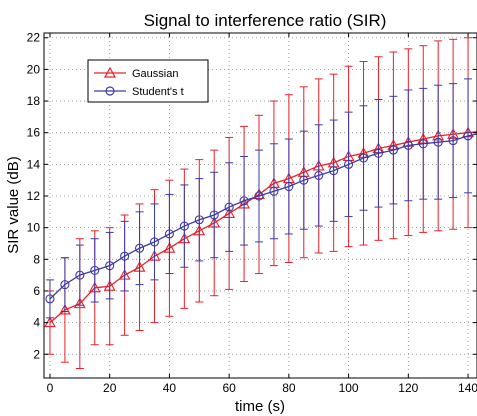 This screenshot has height=416, width=477. Describe the element at coordinates (289, 388) in the screenshot. I see `x-tick-label: 80` at that location.